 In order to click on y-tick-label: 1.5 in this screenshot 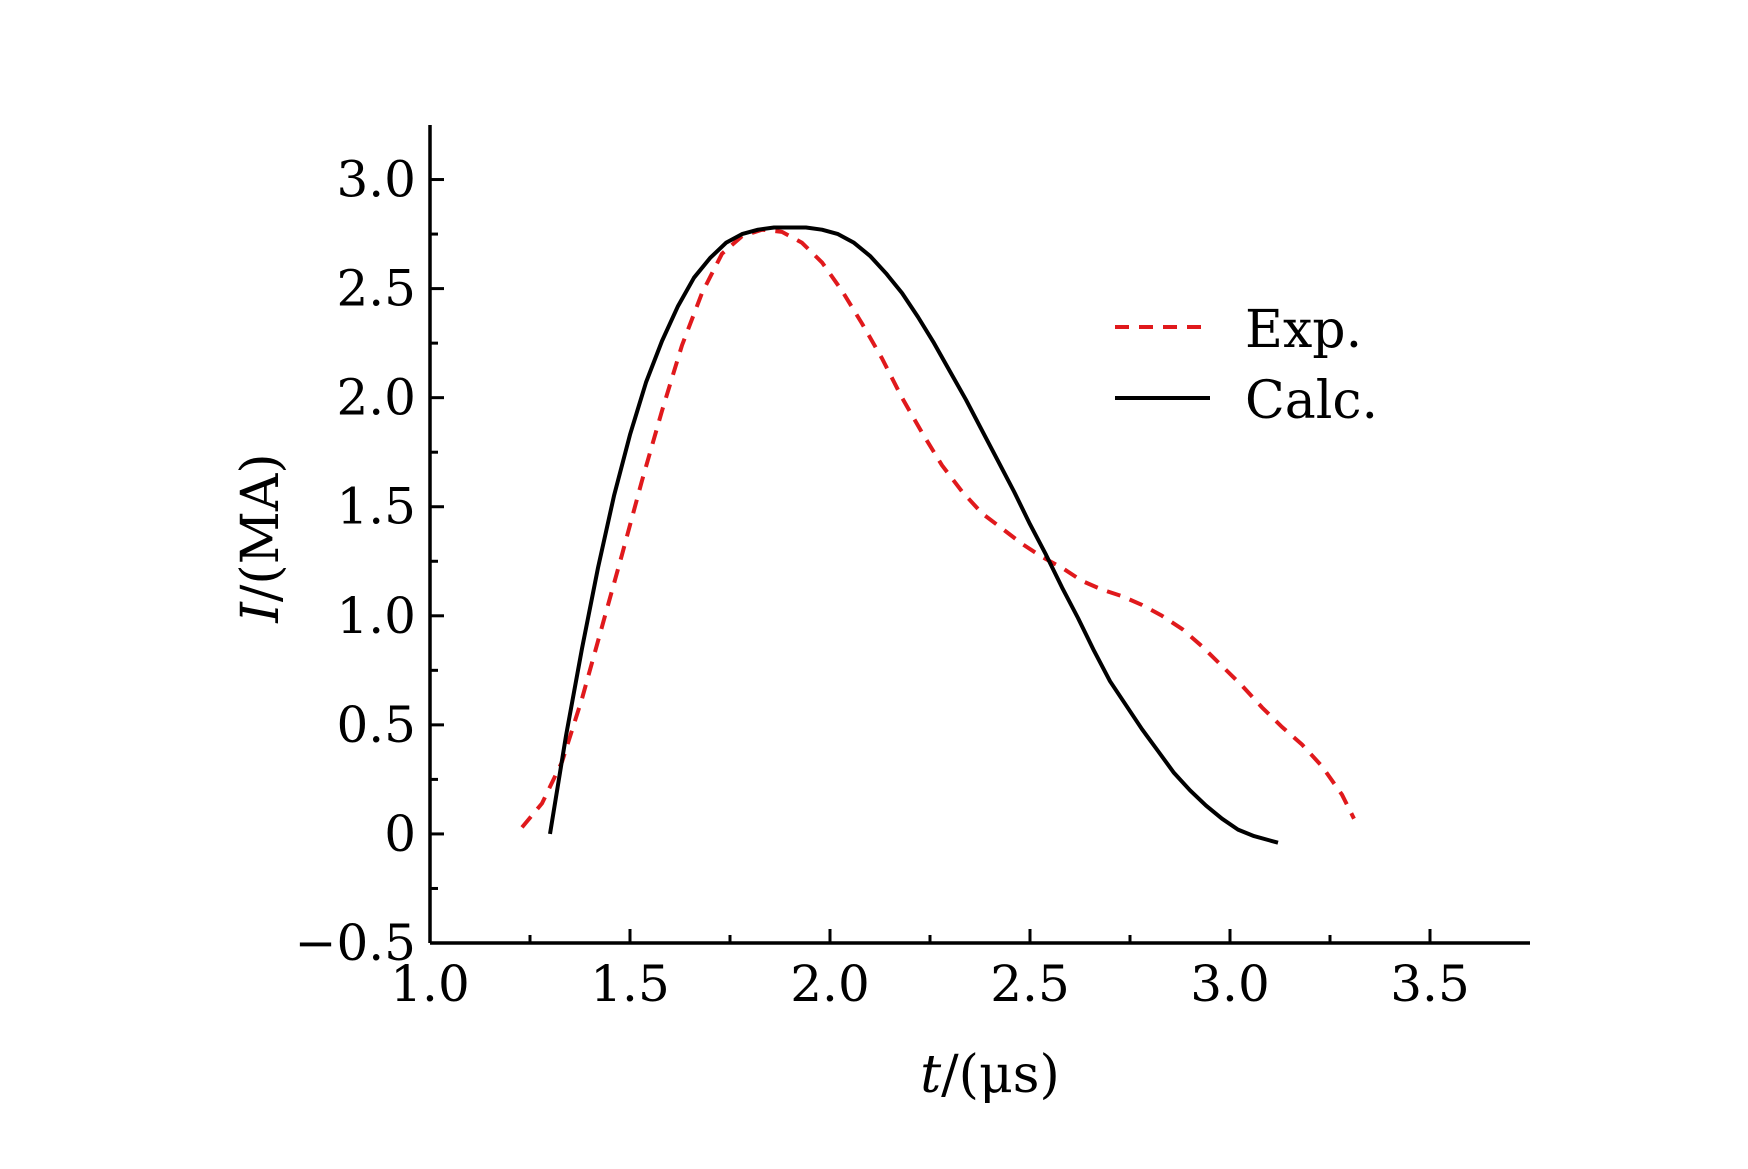, I will do `click(376, 507)`.